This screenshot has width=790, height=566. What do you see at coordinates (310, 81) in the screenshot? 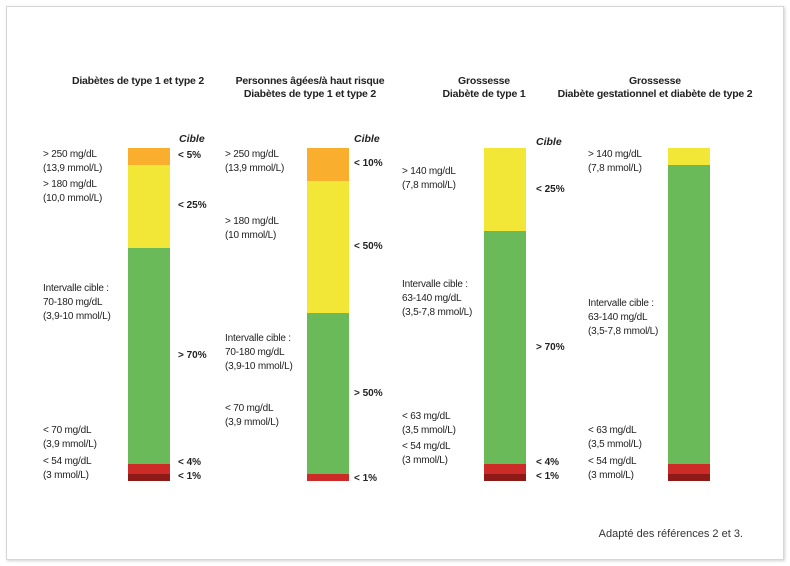
I see `chart-title-line: Personnes âgées/à haut risque` at bounding box center [310, 81].